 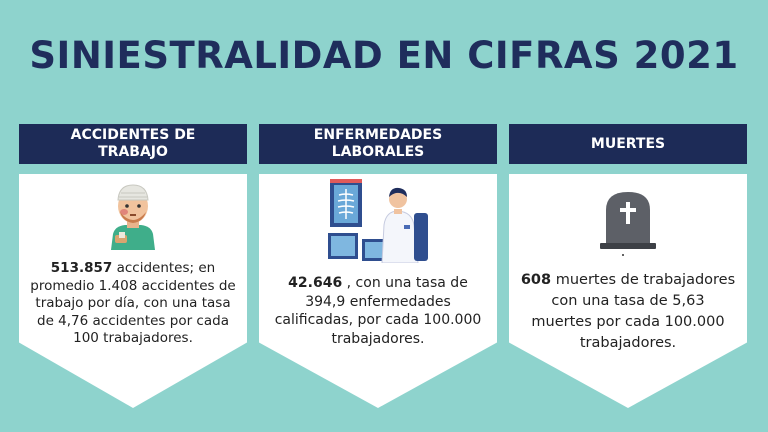 I want to click on header-line-2: LABORALES, so click(x=378, y=152).